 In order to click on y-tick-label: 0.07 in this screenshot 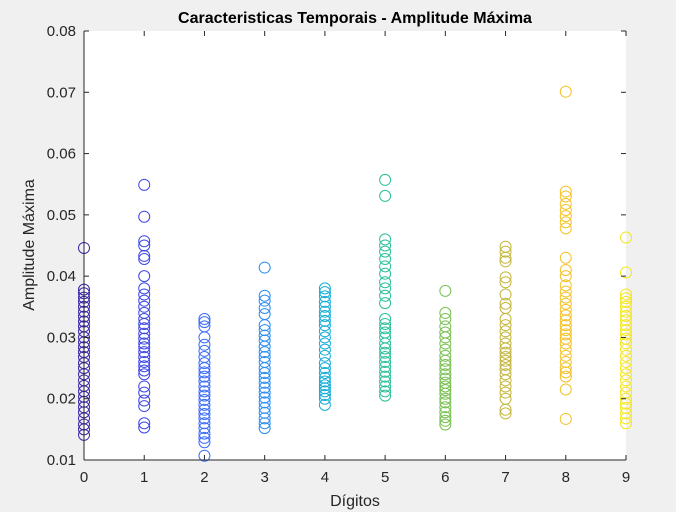, I will do `click(61, 92)`.